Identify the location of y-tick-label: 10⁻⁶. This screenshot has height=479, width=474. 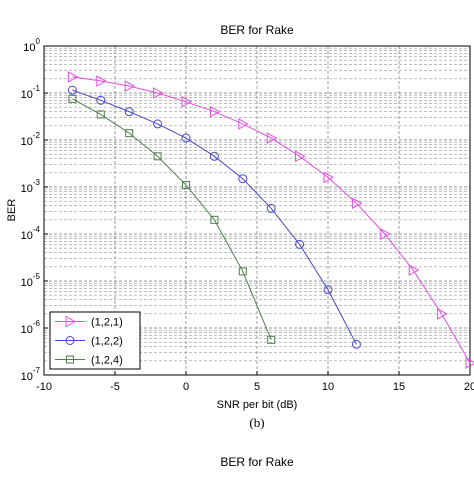
(31, 327).